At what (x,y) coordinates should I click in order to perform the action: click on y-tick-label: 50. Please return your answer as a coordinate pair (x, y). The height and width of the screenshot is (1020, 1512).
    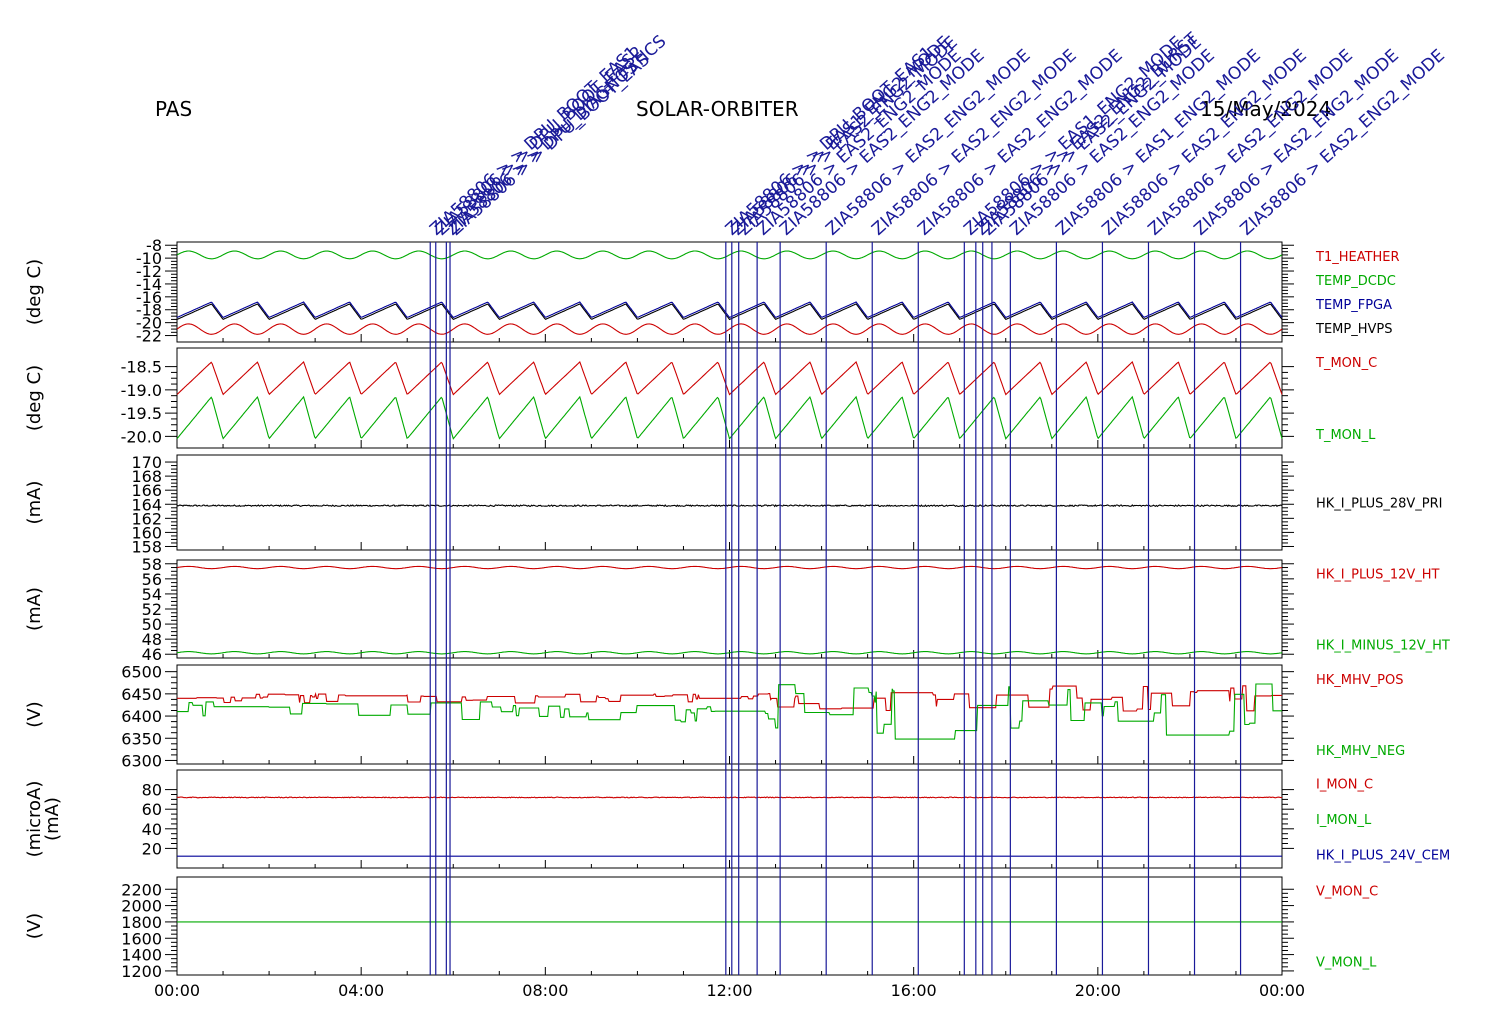
    Looking at the image, I should click on (152, 624).